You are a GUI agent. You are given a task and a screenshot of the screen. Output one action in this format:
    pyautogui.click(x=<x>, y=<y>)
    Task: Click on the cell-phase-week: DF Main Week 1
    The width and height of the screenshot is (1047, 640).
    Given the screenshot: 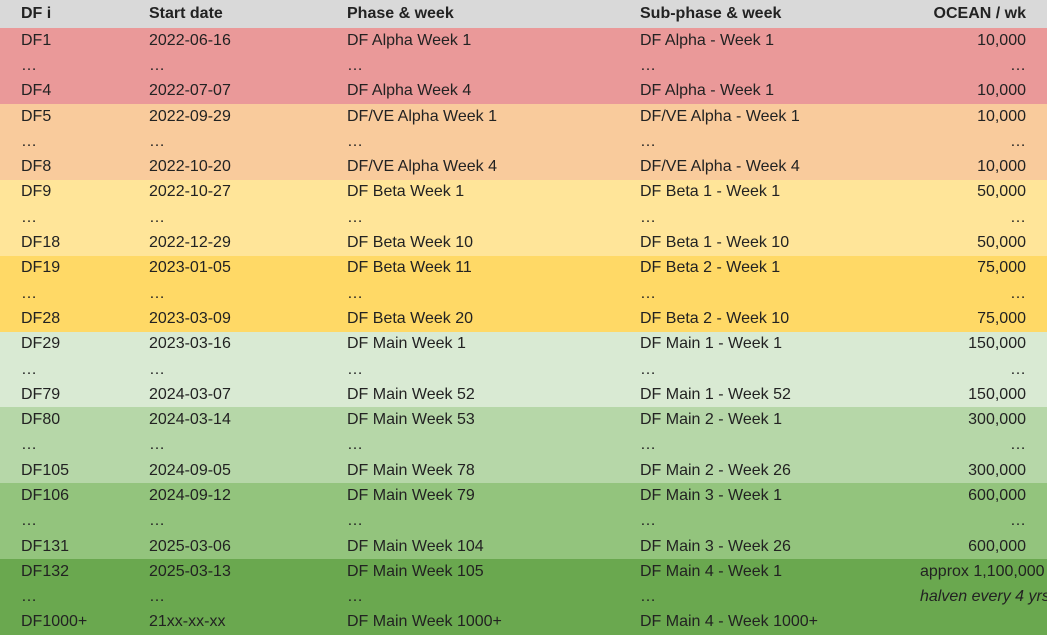 What is the action you would take?
    pyautogui.click(x=406, y=344)
    